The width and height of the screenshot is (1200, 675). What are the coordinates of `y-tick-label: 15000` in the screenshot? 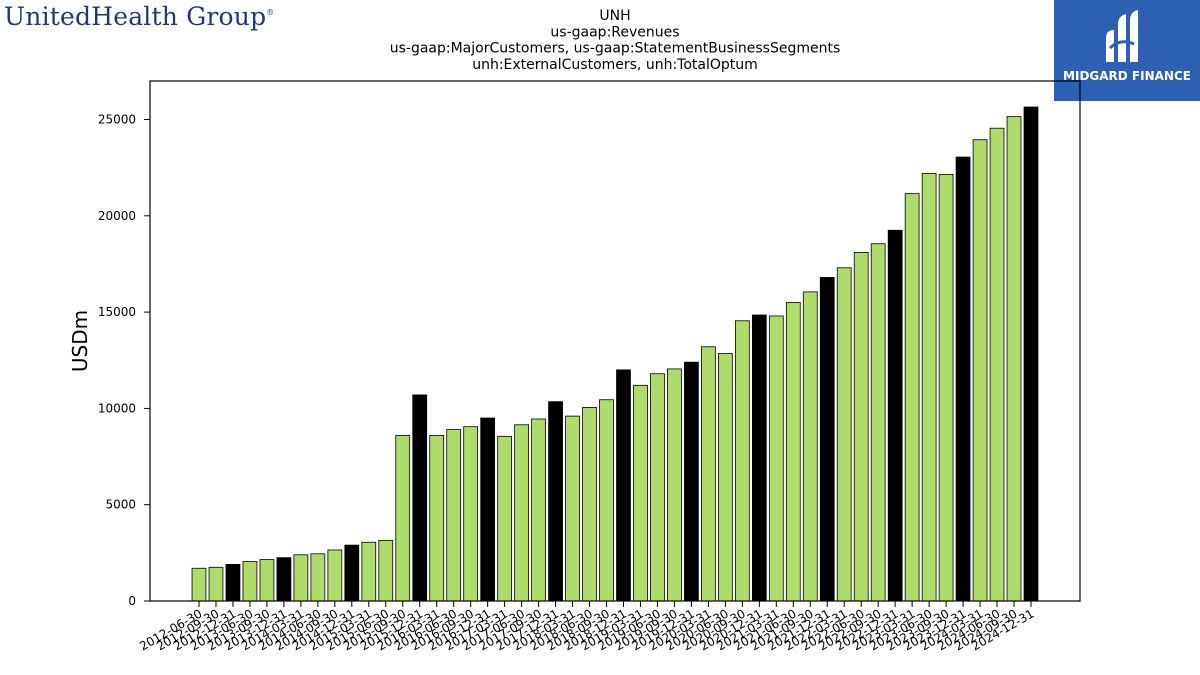 It's located at (117, 312).